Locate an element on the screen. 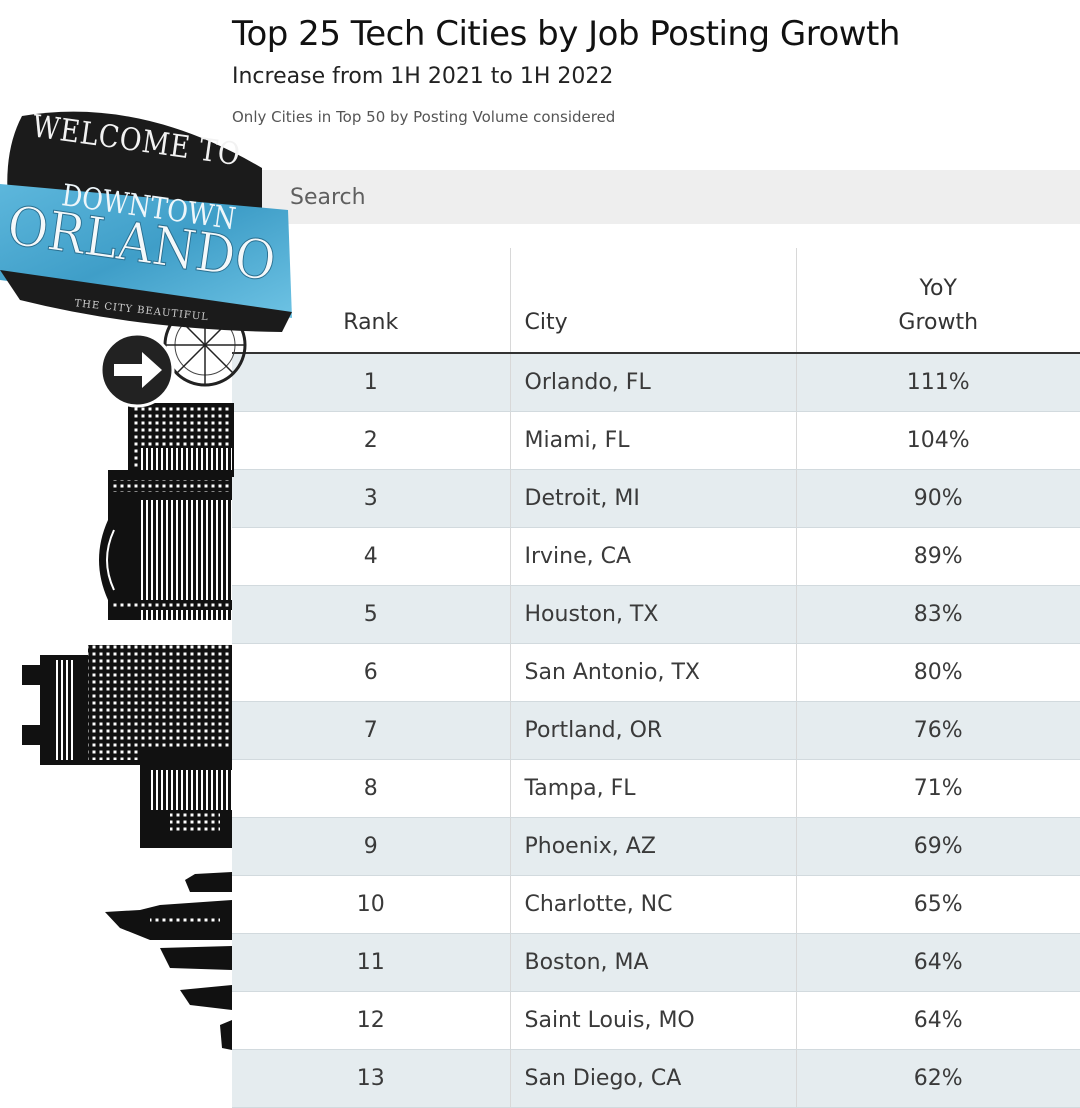  cell-rank: 4 is located at coordinates (371, 556).